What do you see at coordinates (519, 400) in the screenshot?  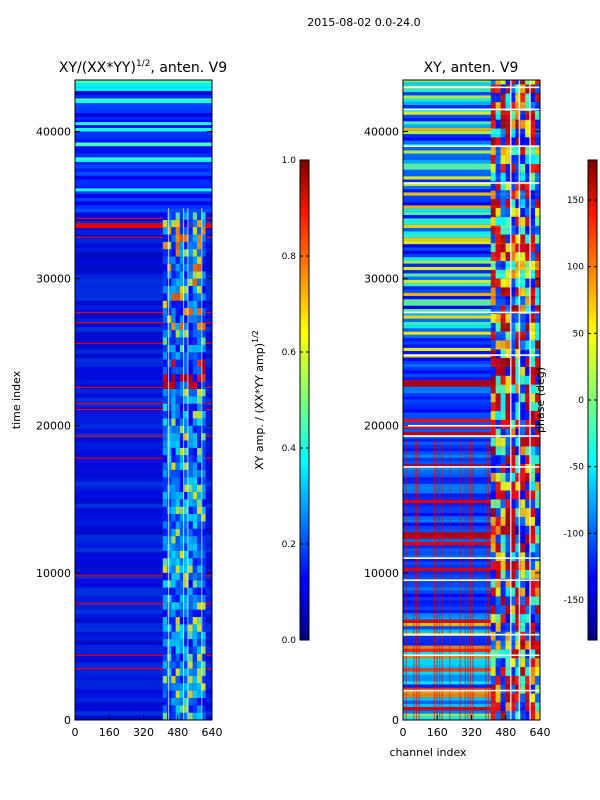 I see `right-active-stripe` at bounding box center [519, 400].